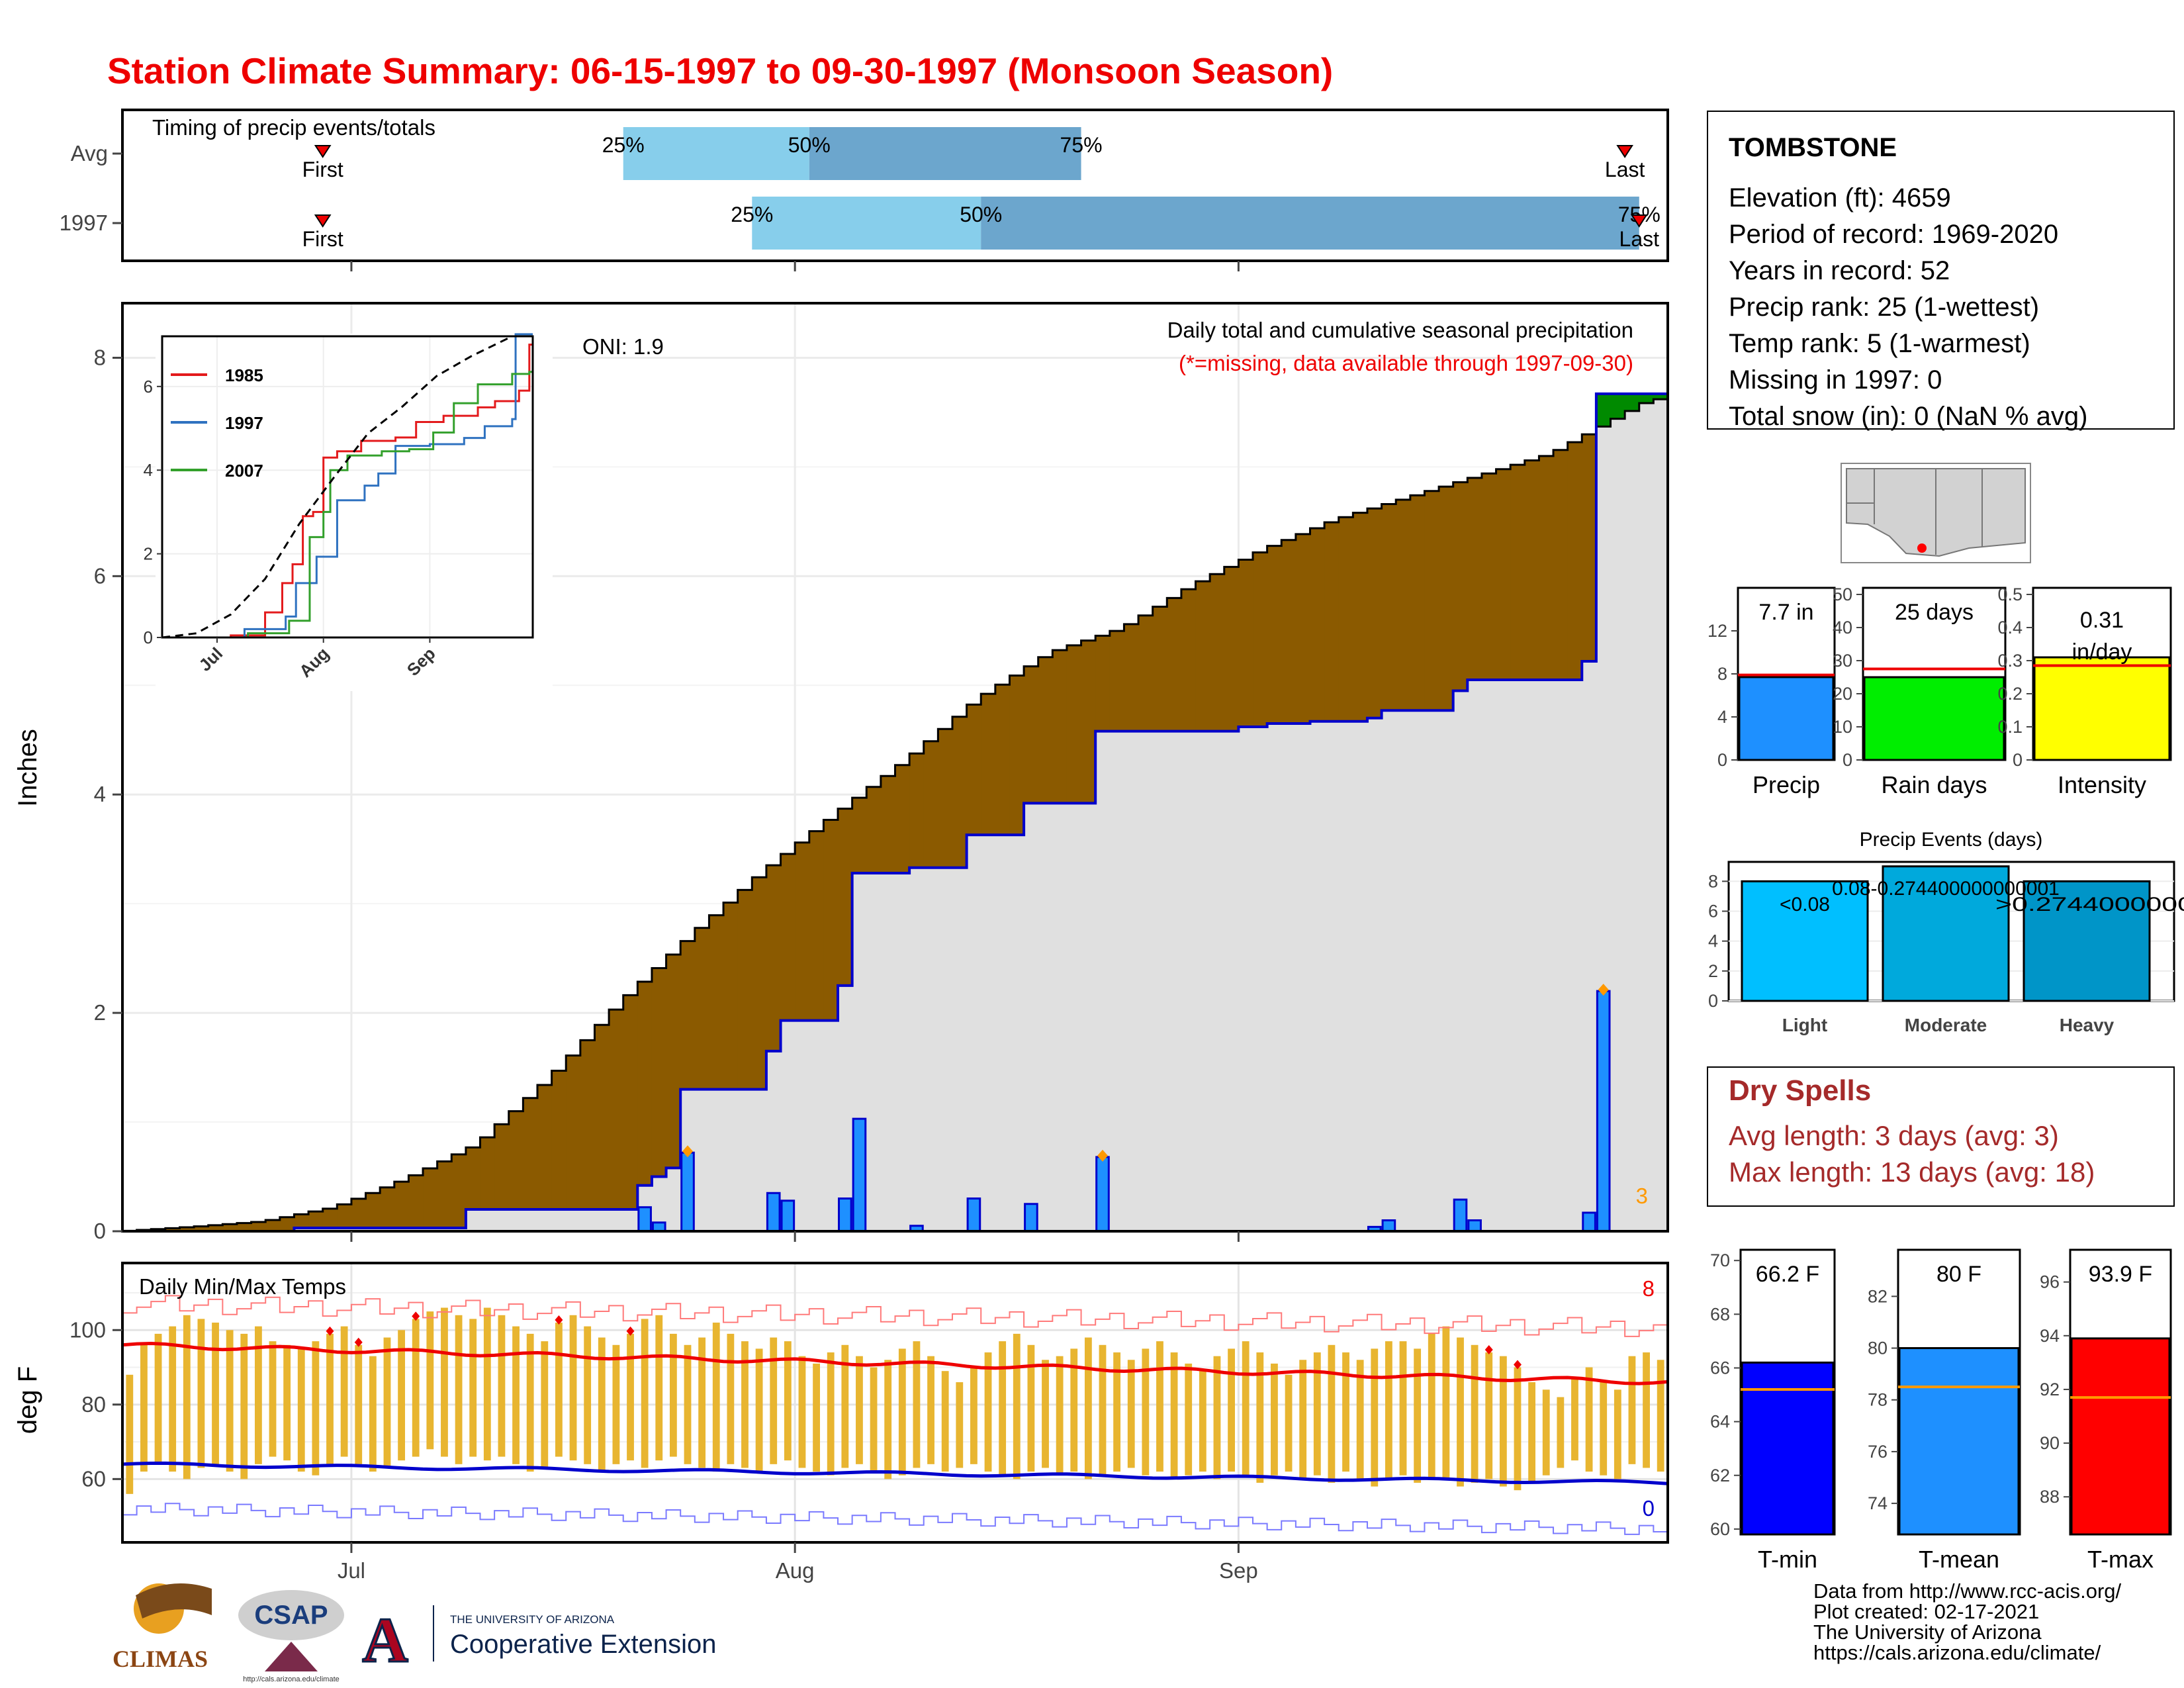 This screenshot has height=1688, width=2184. What do you see at coordinates (244, 471) in the screenshot?
I see `inset-legend-label: 2007` at bounding box center [244, 471].